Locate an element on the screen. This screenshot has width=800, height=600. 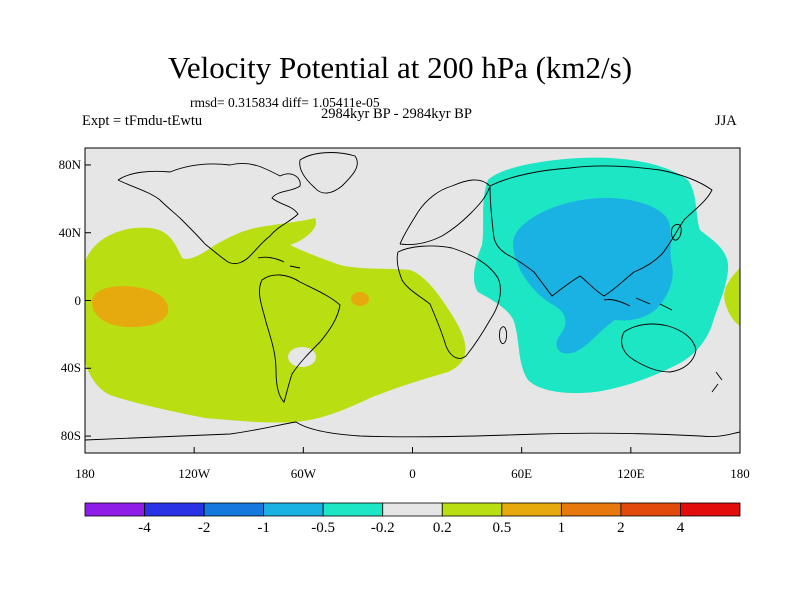
colorbar-label: -1 is located at coordinates (263, 528).